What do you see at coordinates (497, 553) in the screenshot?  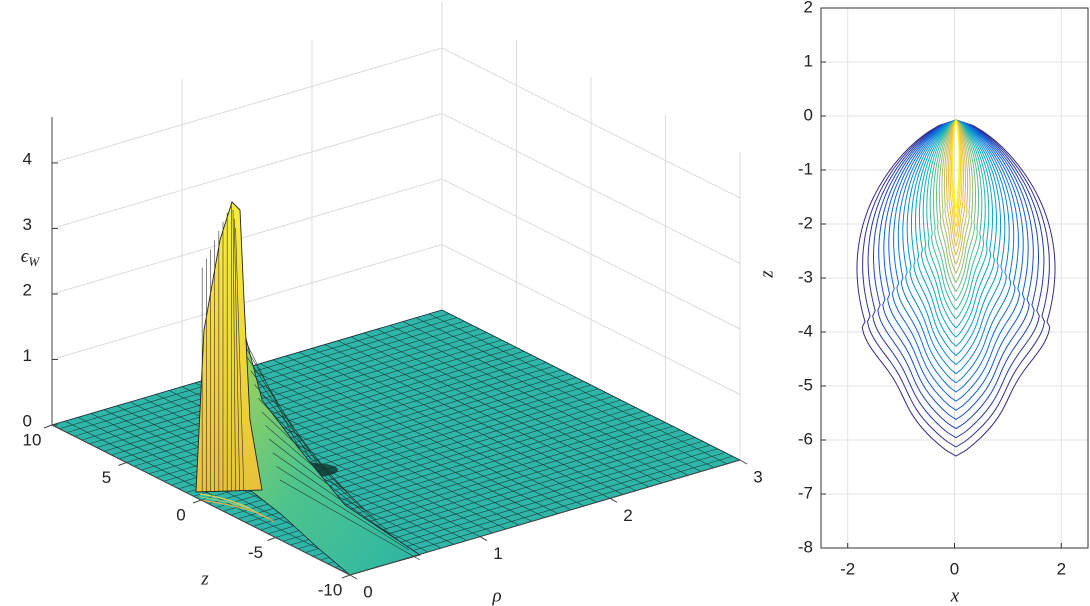 I see `x-tick-label: 1` at bounding box center [497, 553].